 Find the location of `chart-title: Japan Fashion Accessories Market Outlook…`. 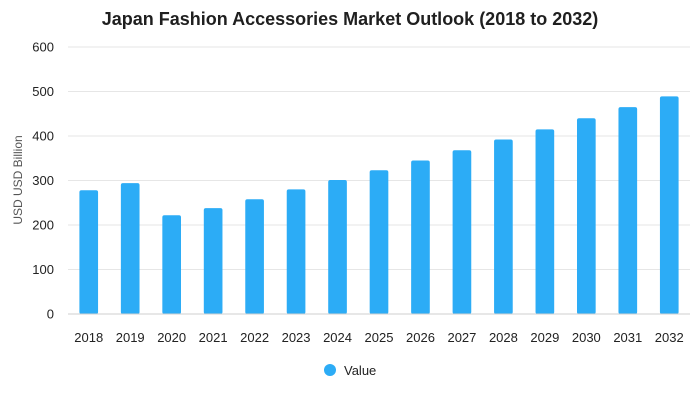

chart-title: Japan Fashion Accessories Market Outlook… is located at coordinates (350, 19).